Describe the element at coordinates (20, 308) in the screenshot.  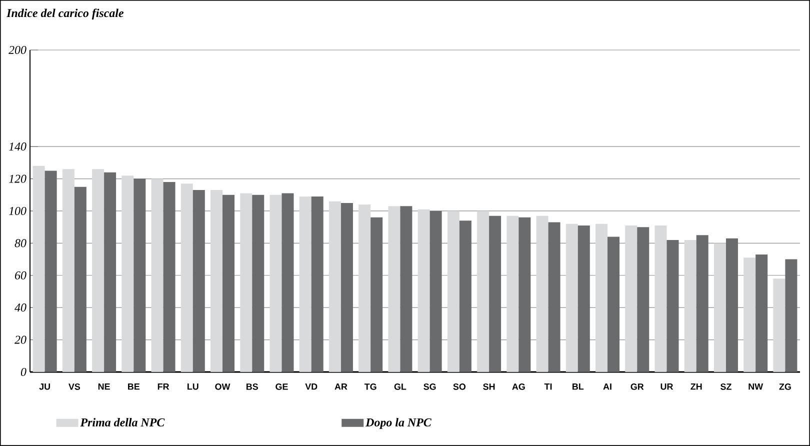
I see `y-tick-label: 40` at that location.